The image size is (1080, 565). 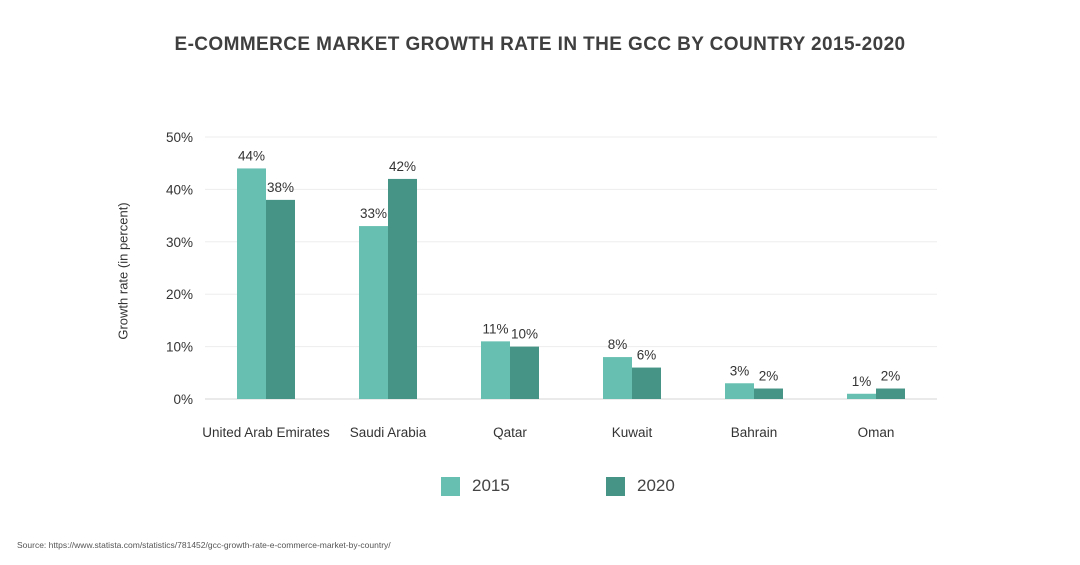 What do you see at coordinates (179, 294) in the screenshot?
I see `y-tick-label: 20%` at bounding box center [179, 294].